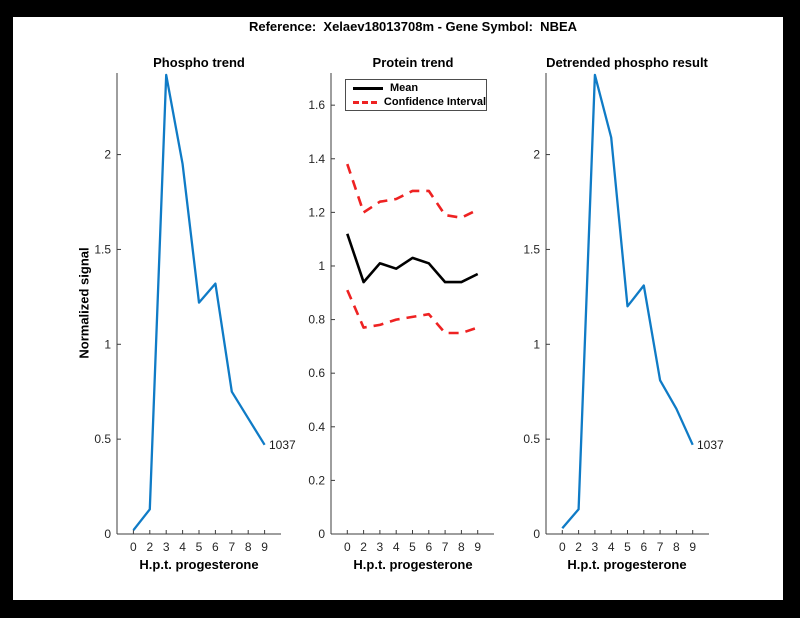 The image size is (800, 618). Describe the element at coordinates (404, 88) in the screenshot. I see `legend-label-mean: Mean` at that location.